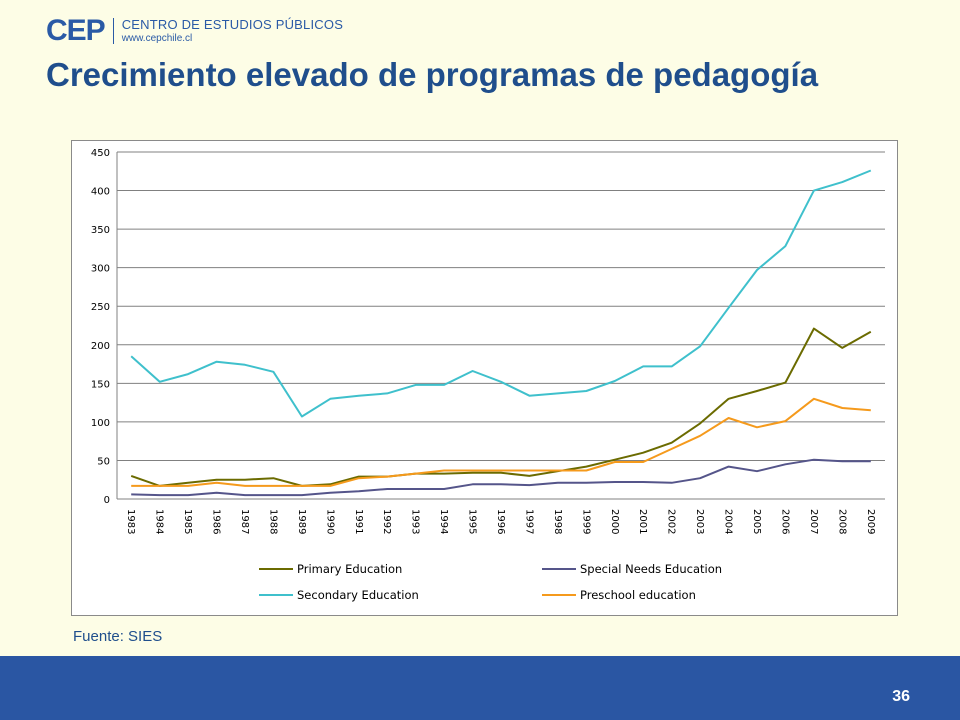 The image size is (960, 720). Describe the element at coordinates (614, 521) in the screenshot. I see `x-tick-label: 2000` at that location.